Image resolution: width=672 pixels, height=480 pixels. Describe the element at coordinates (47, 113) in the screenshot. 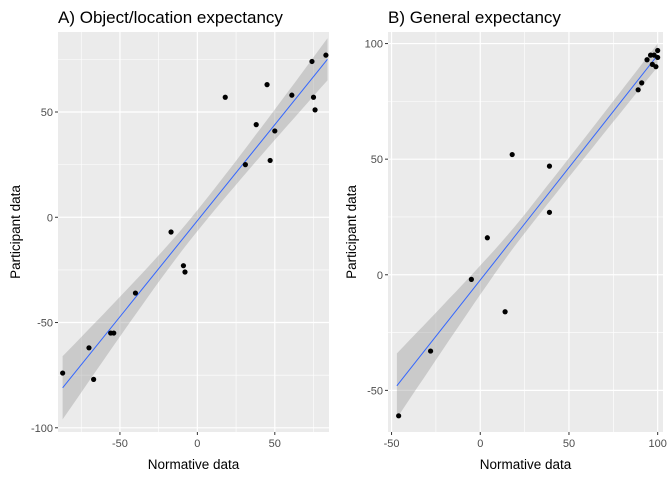

I see `panel-a-y-tick-label: 50` at that location.